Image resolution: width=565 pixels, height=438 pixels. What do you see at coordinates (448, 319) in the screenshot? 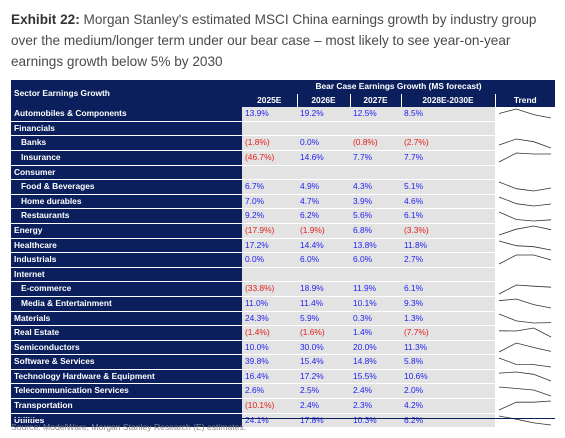
I see `growth-value: 1.3%` at bounding box center [448, 319].